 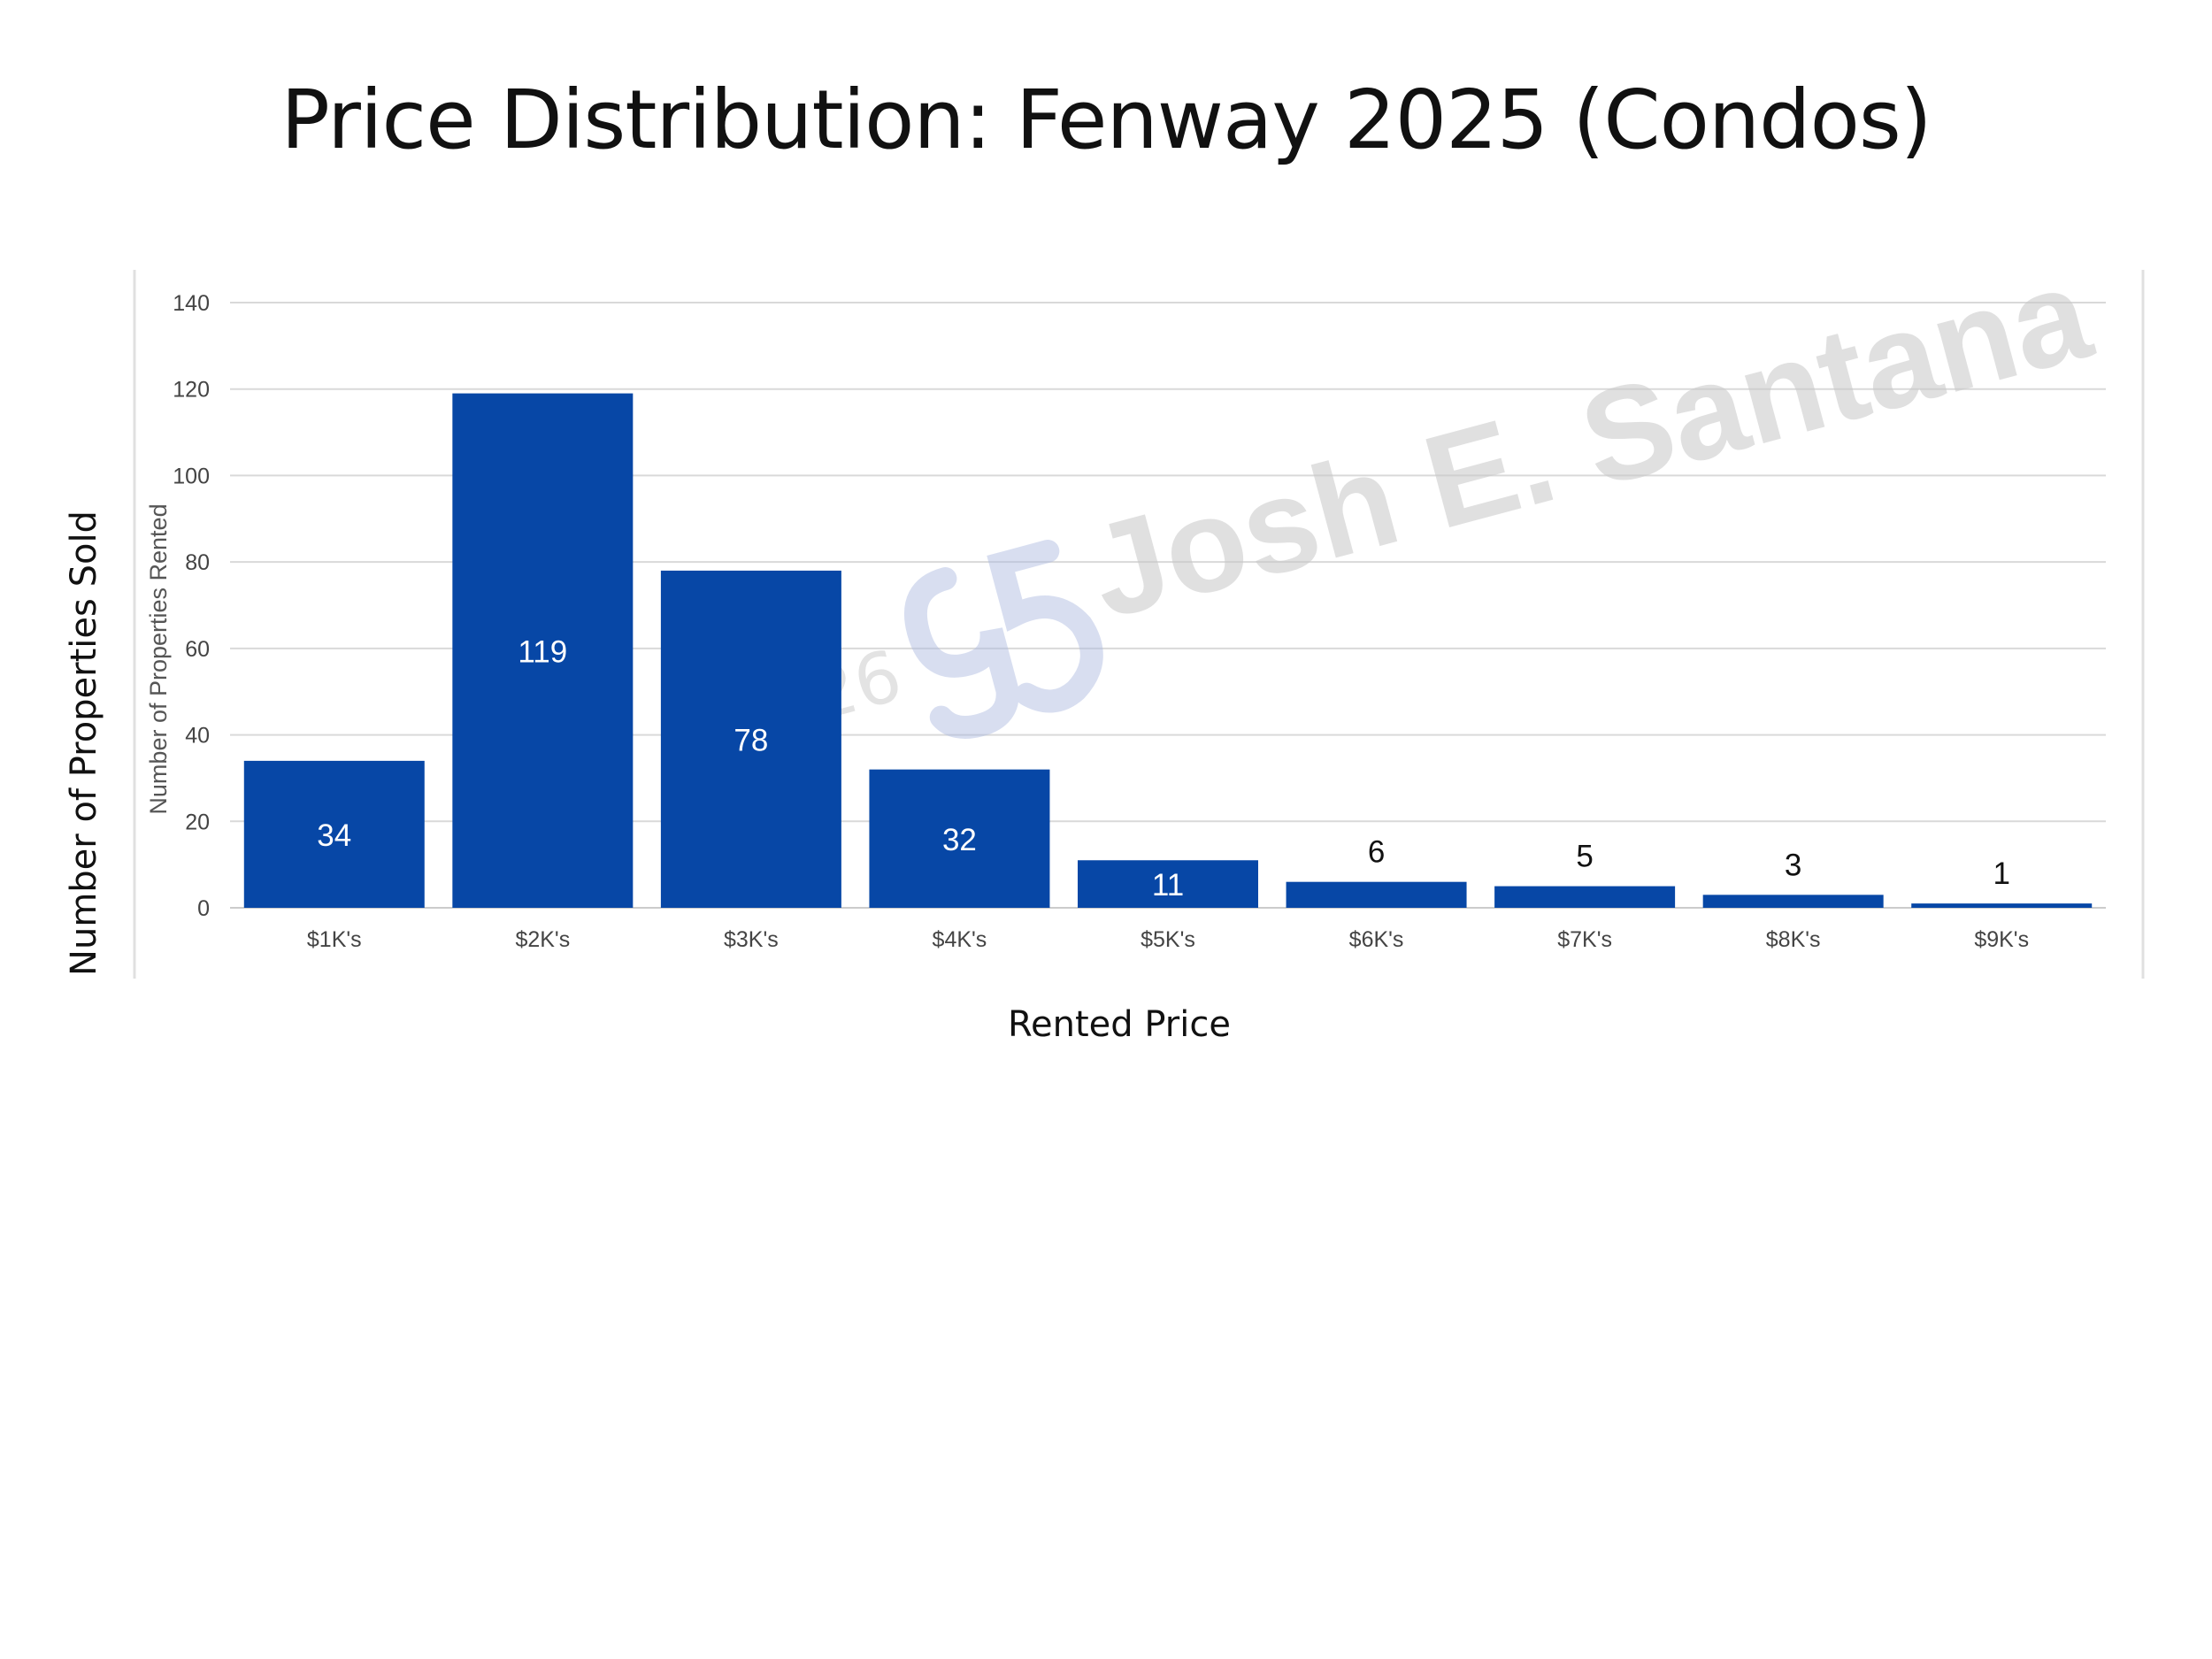 I want to click on bar-data-label: 78, so click(x=751, y=740).